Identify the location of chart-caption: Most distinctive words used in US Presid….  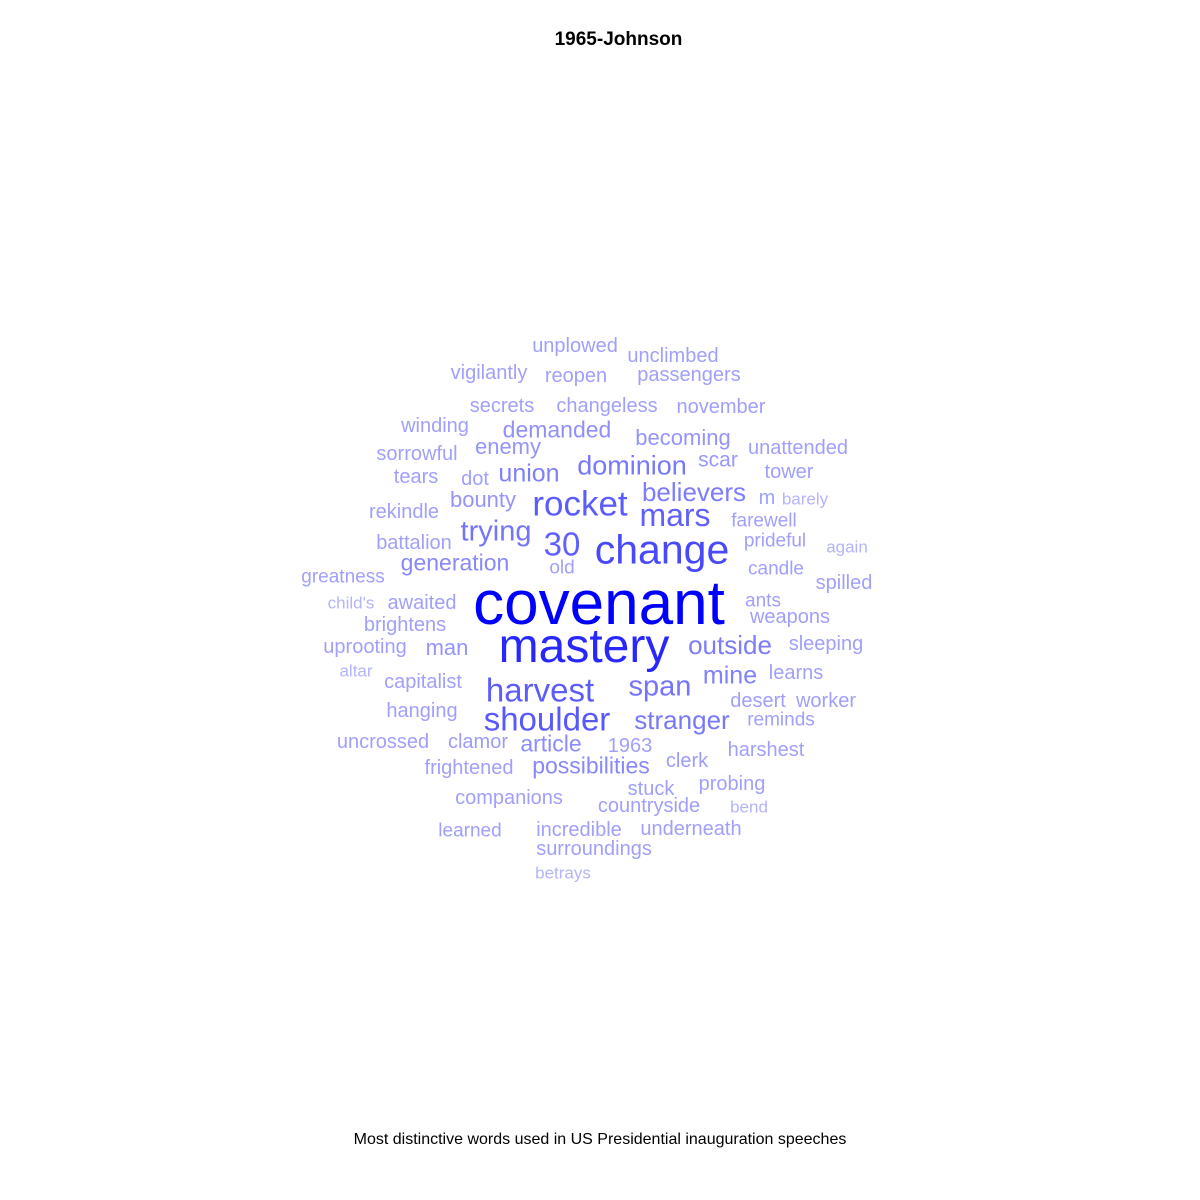
(600, 1139).